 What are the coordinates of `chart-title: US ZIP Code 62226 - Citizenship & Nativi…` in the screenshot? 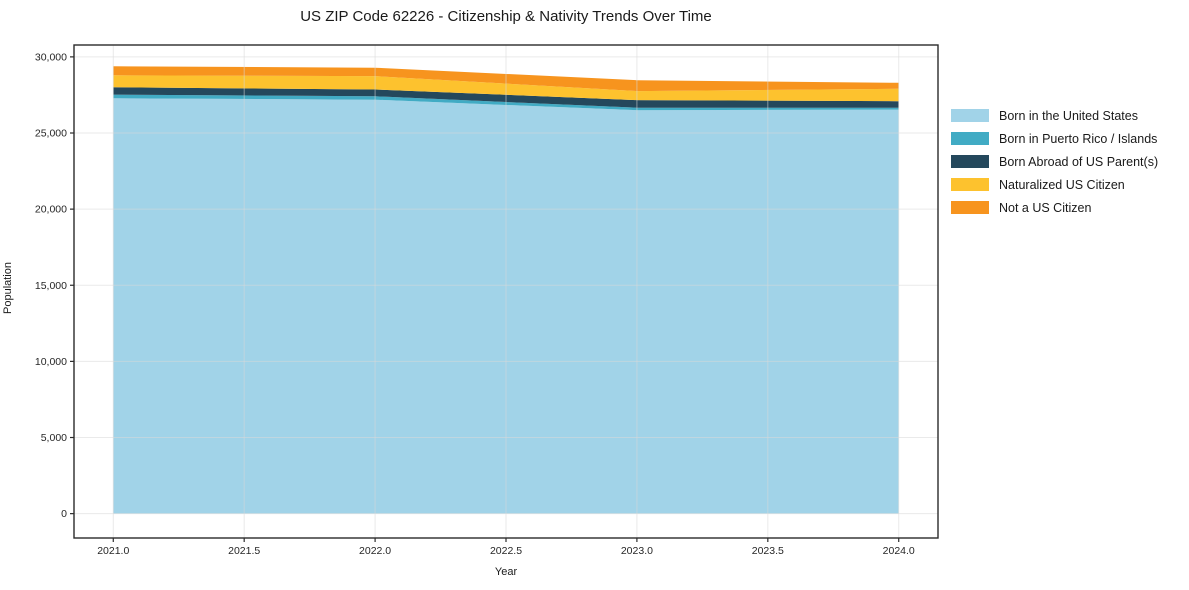 It's located at (506, 16).